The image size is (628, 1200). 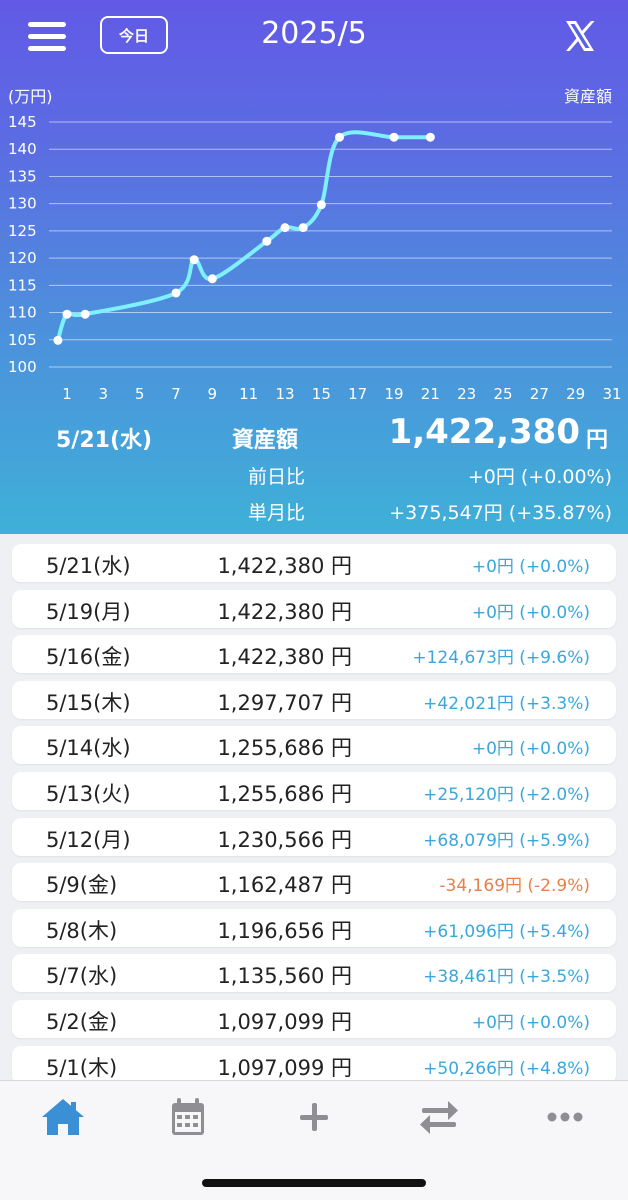 I want to click on list-item: 5/9(金) 1,162,487 円 -34,169円 (-2.9%), so click(x=314, y=882).